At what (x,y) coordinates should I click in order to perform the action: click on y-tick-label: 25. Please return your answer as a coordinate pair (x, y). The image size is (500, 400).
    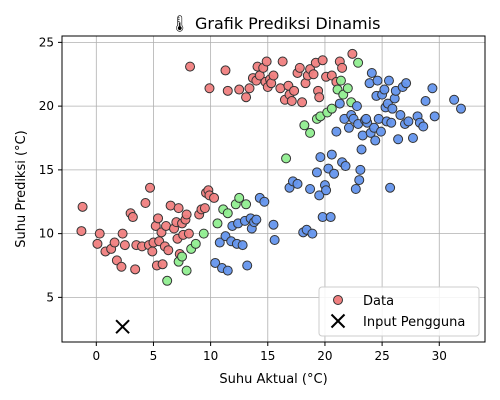
    Looking at the image, I should click on (46, 42).